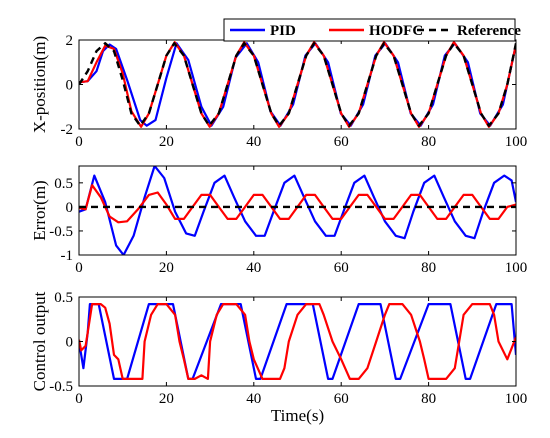  What do you see at coordinates (489, 31) in the screenshot?
I see `legend-label-reference: Reference` at bounding box center [489, 31].